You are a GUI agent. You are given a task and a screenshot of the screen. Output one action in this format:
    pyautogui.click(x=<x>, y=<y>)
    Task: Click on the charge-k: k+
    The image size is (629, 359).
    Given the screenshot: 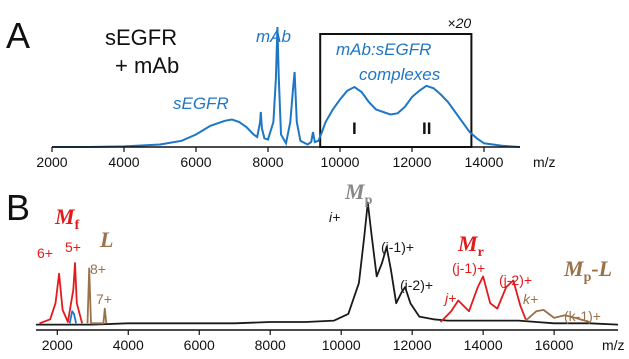 What is the action you would take?
    pyautogui.click(x=530, y=299)
    